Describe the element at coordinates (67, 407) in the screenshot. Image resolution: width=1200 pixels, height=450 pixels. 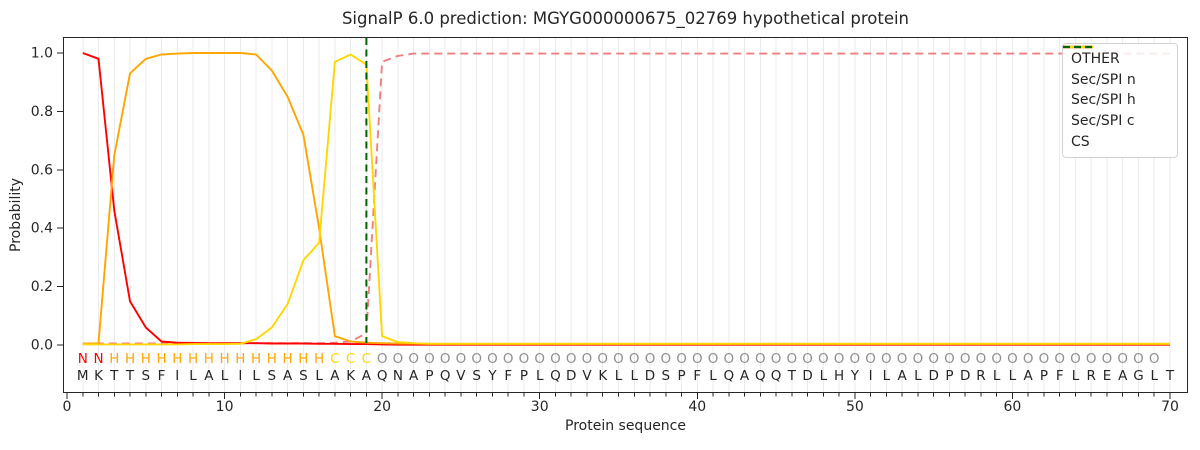
I see `x-tick-label: 0` at that location.